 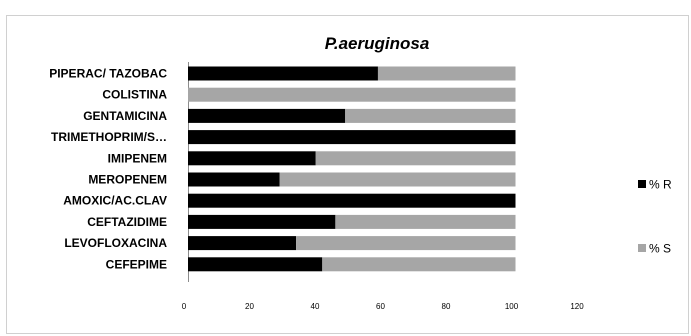 What do you see at coordinates (446, 306) in the screenshot?
I see `x-tick-label: 80` at bounding box center [446, 306].